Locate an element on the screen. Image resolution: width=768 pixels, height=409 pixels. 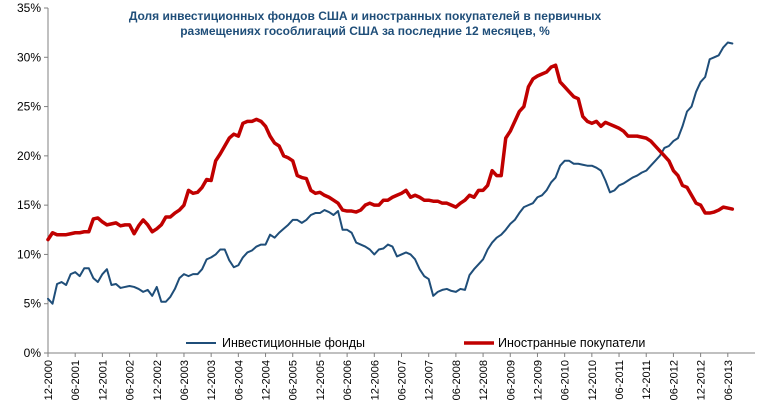
x-tick-label: 12-2009 is located at coordinates (538, 380).